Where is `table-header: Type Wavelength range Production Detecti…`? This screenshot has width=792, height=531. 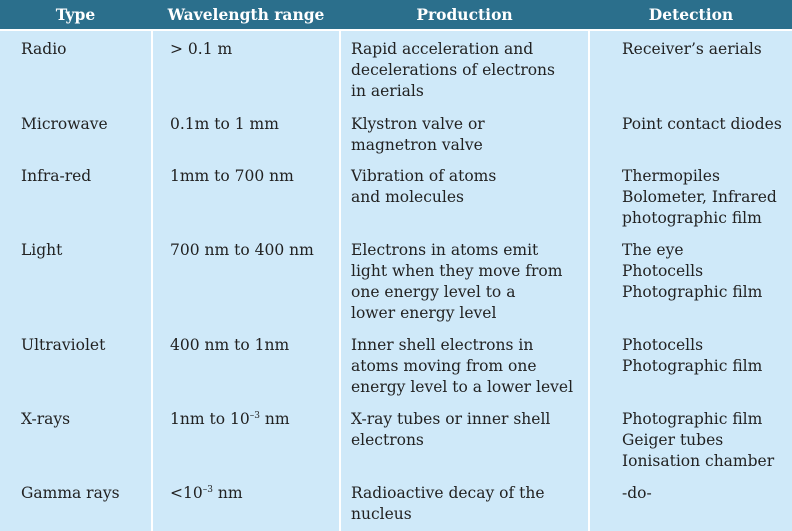
table-header: Type Wavelength range Production Detecti… is located at coordinates (396, 14).